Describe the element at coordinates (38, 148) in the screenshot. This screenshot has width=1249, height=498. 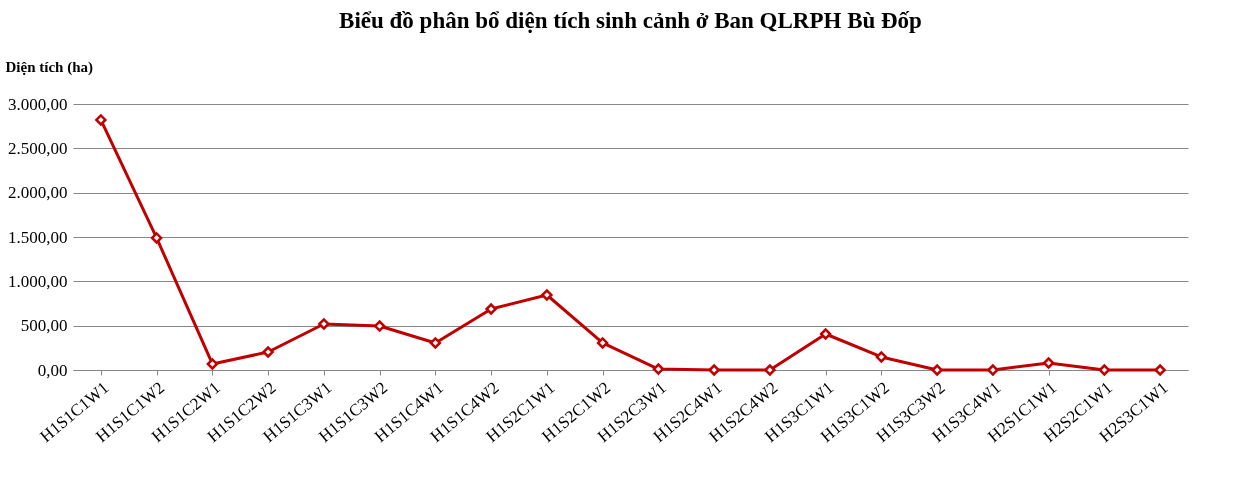
I see `y-tick-label: 2.500,00` at that location.